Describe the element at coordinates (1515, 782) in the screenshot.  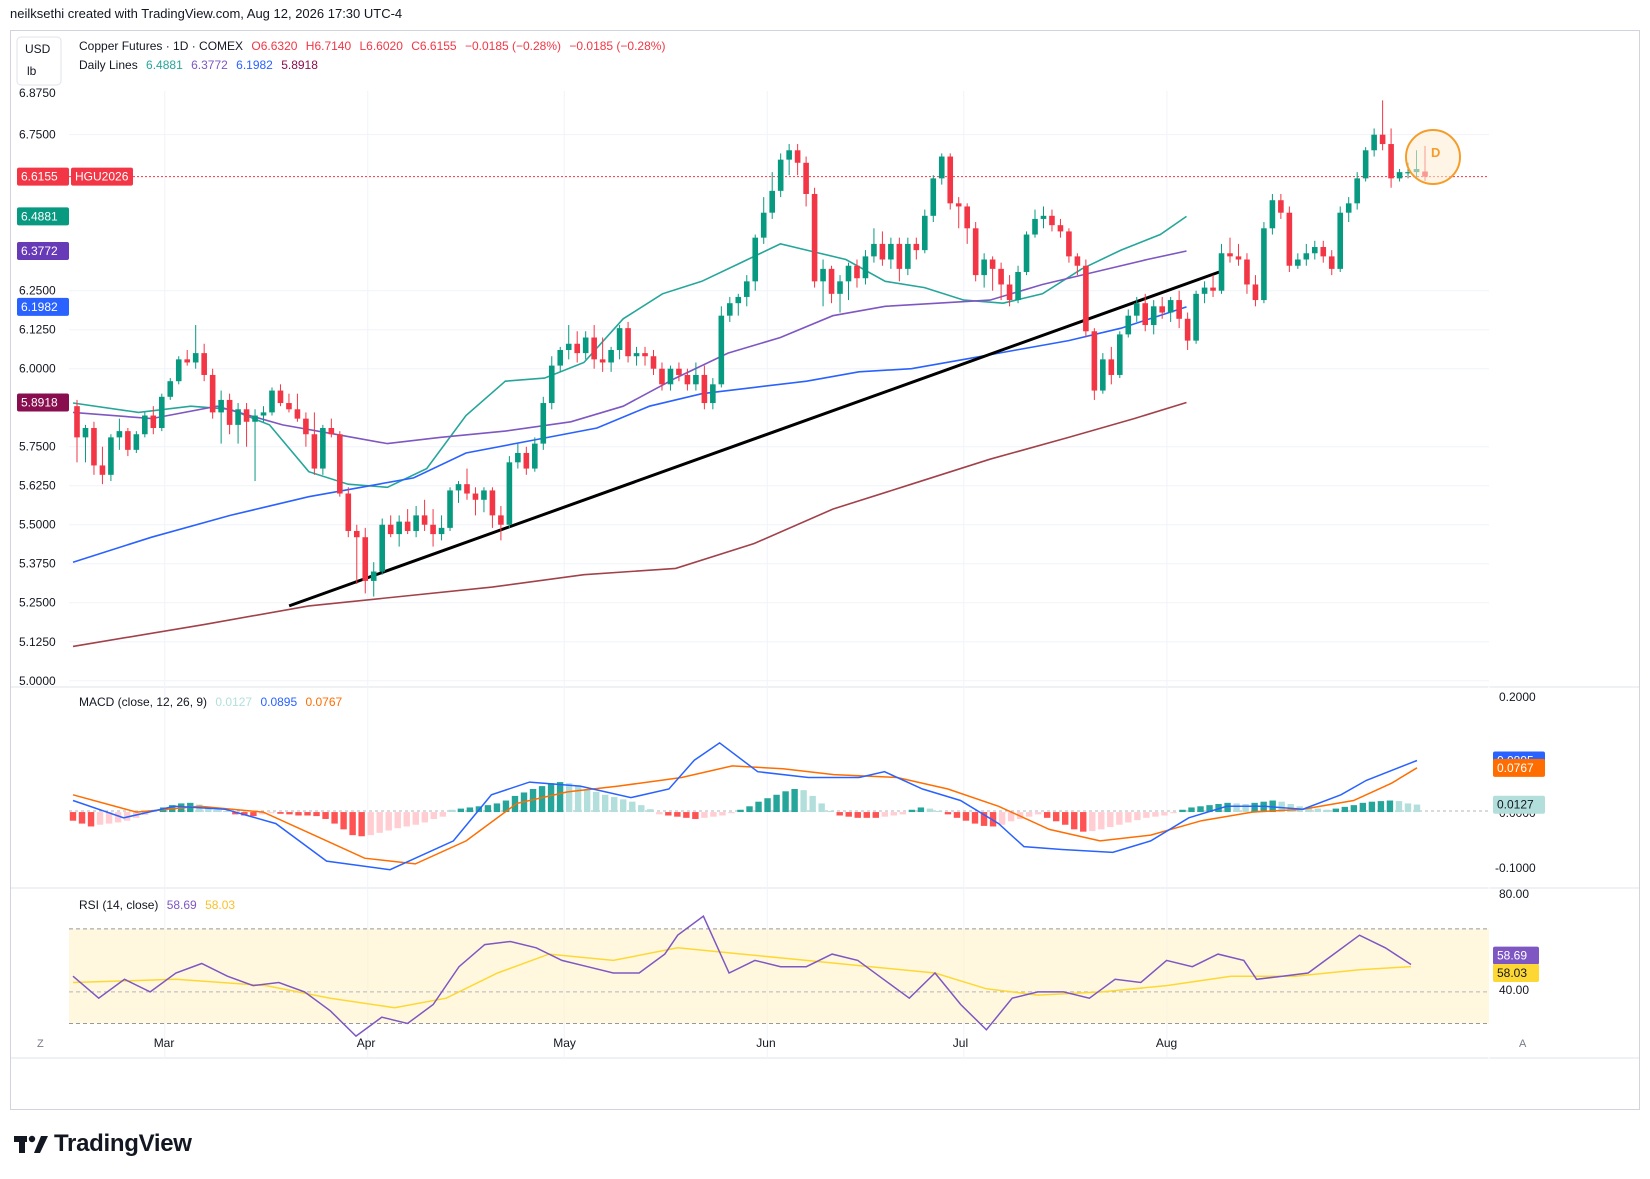
I see `macd-price-axis: 0.2000 0.0000 -0.1000` at that location.